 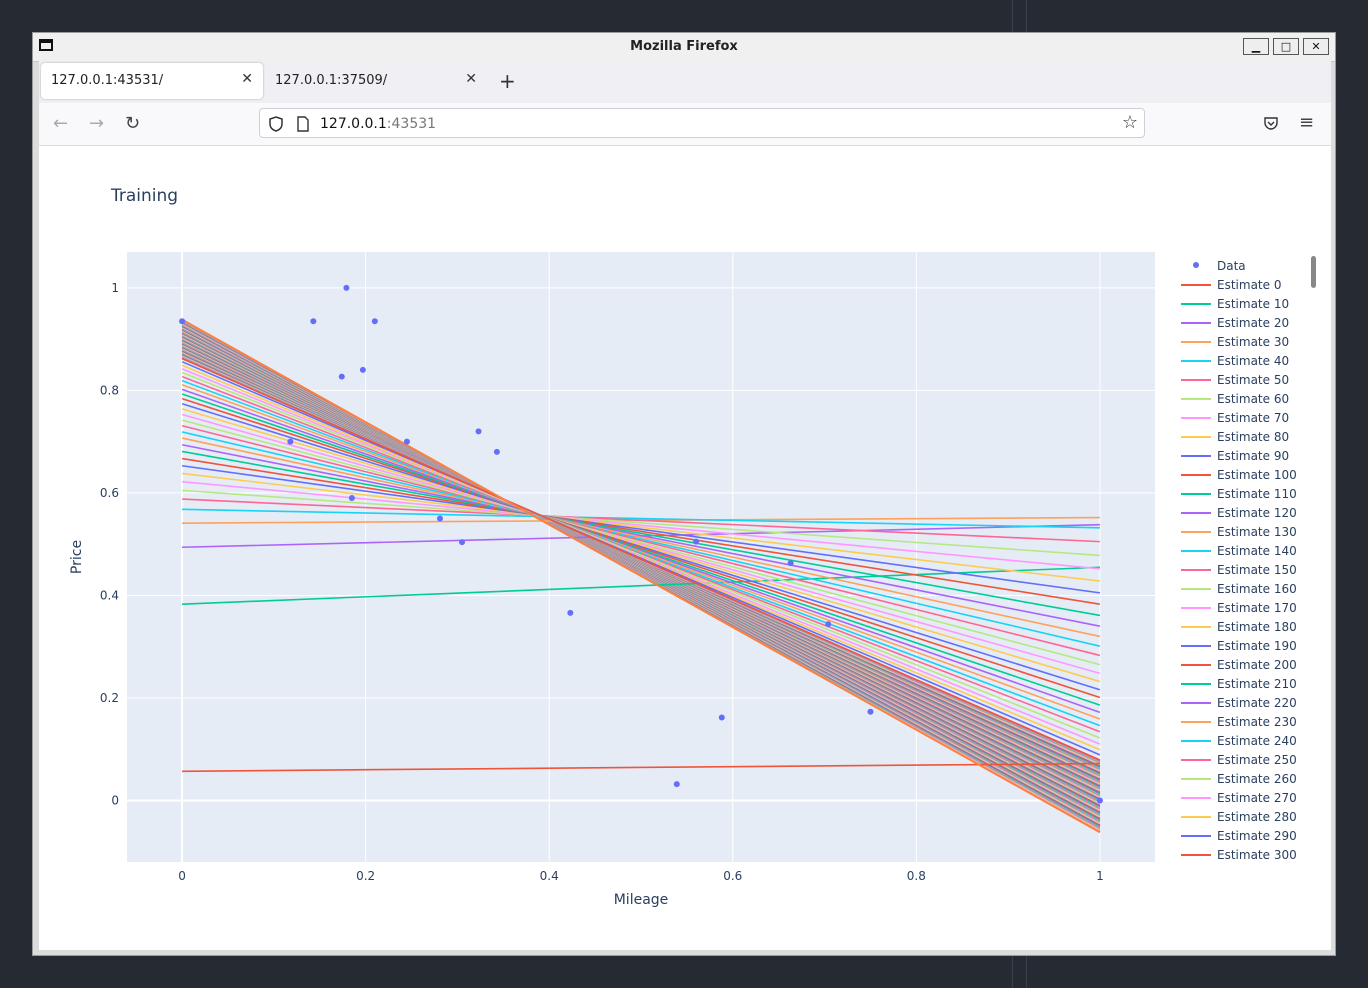 What do you see at coordinates (133, 123) in the screenshot?
I see `reload-icon: ↻` at bounding box center [133, 123].